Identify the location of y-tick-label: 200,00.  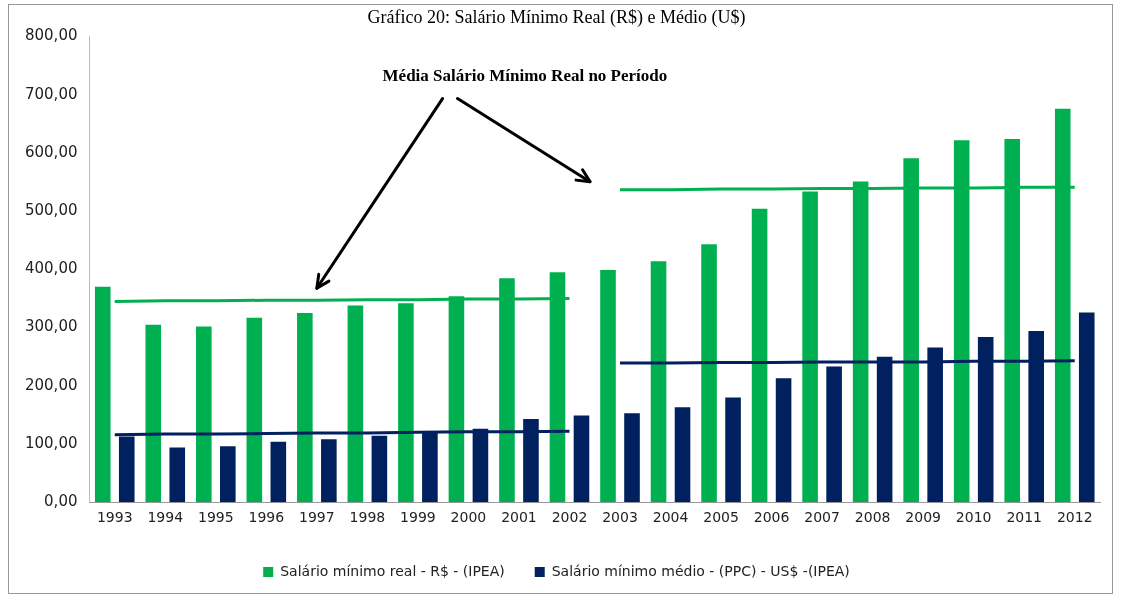
(51, 384).